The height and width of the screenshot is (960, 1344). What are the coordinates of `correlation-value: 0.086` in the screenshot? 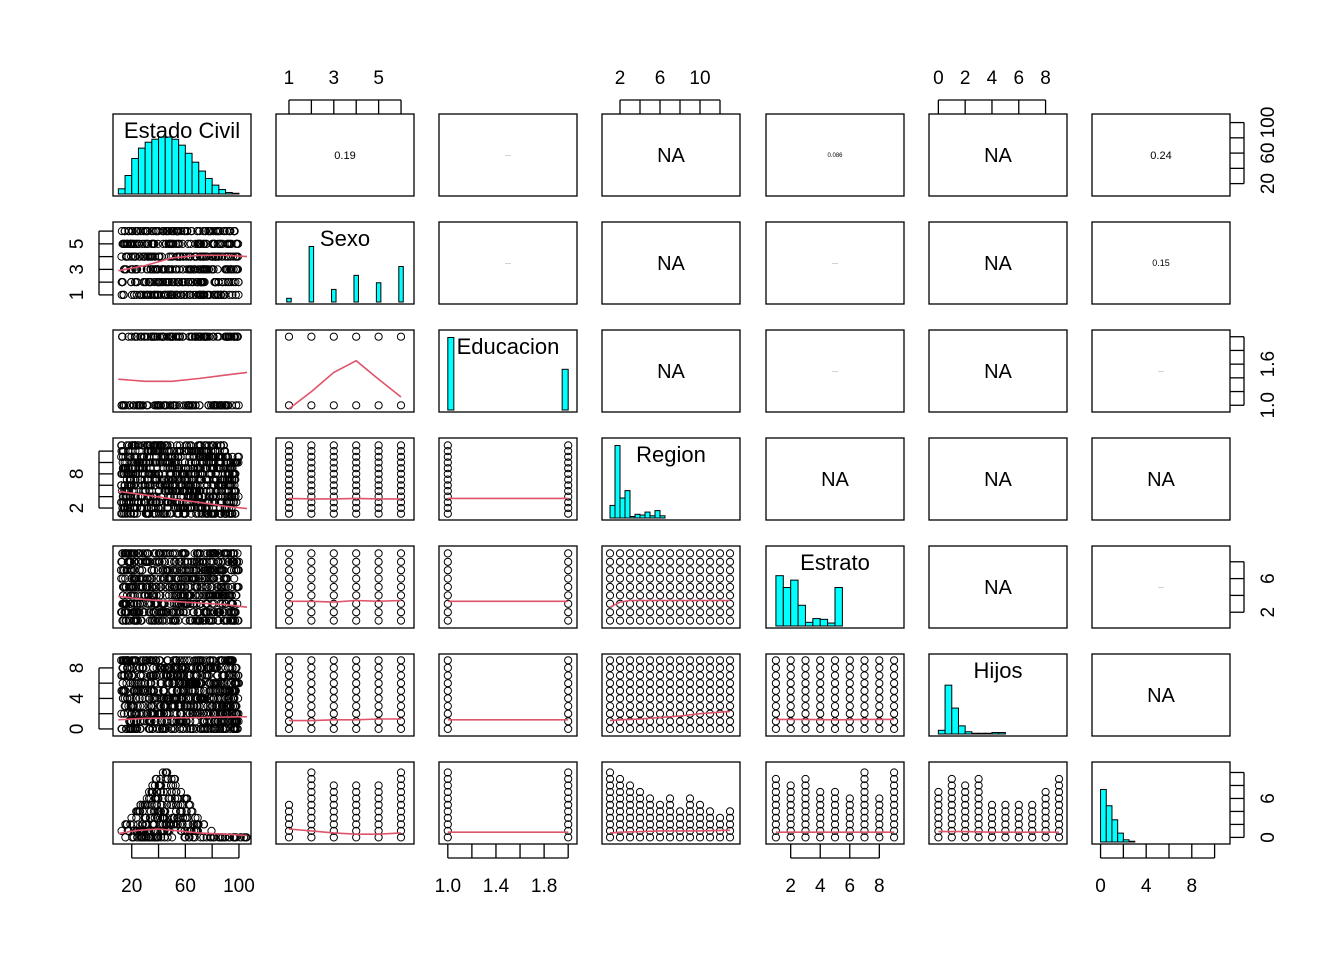 It's located at (835, 156).